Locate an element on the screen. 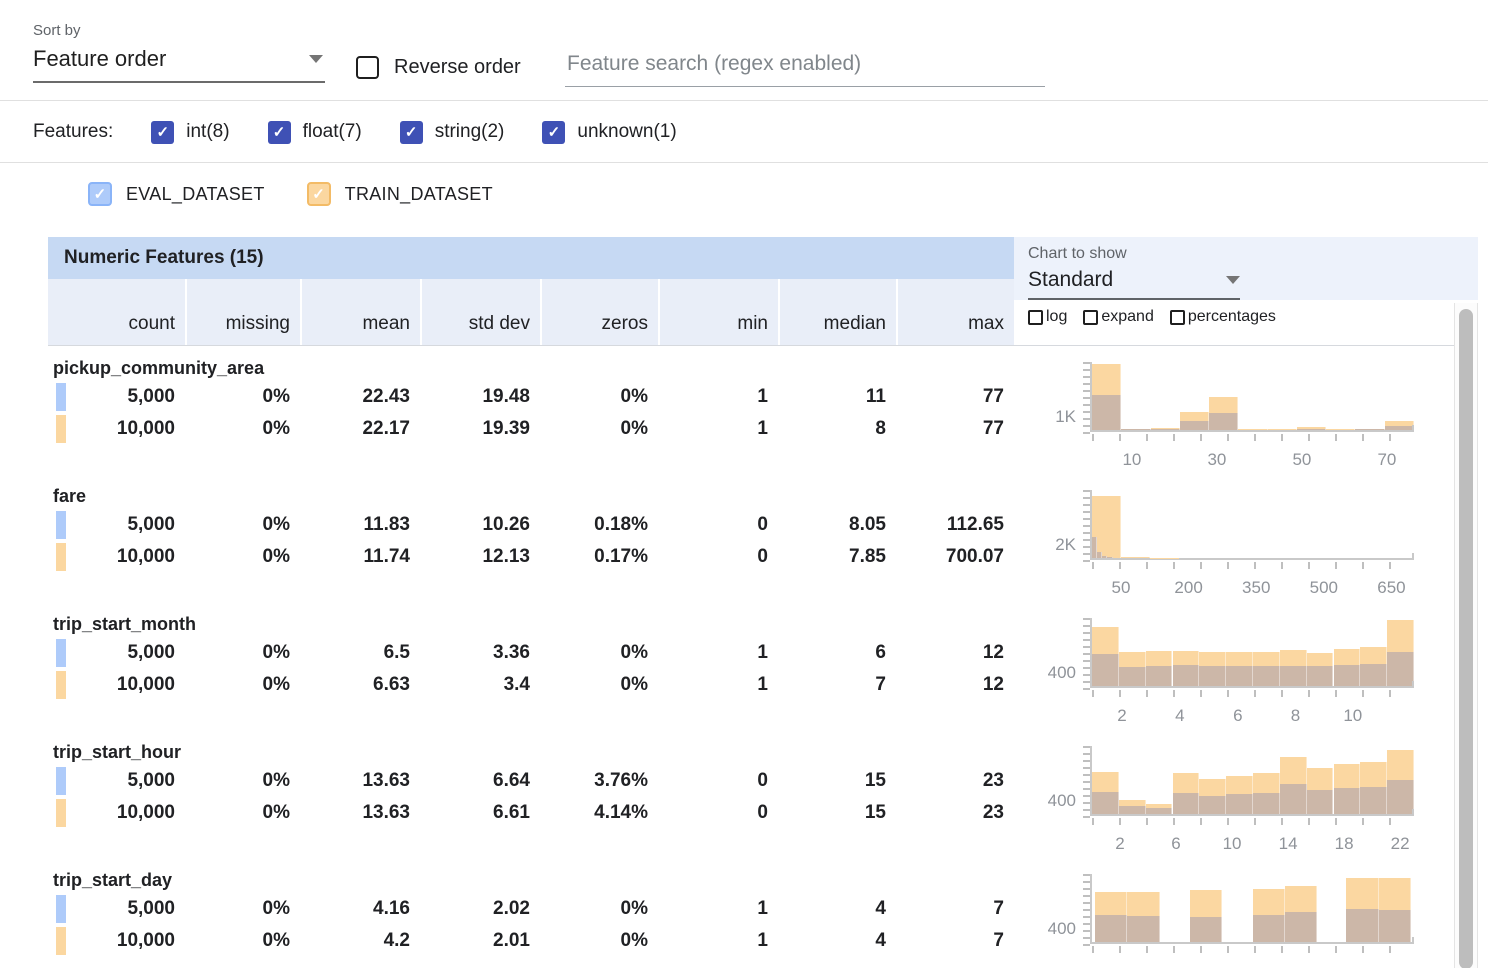  chart-toggle-expand: expand is located at coordinates (1118, 317).